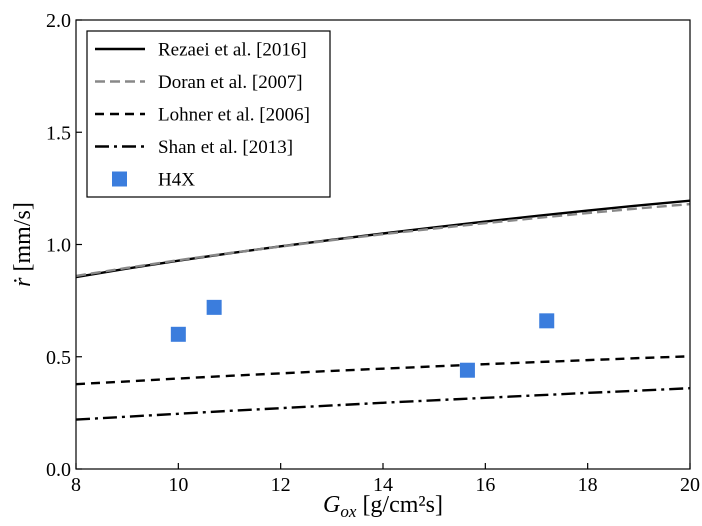 This screenshot has width=702, height=526. What do you see at coordinates (176, 180) in the screenshot?
I see `legend-label: H4X` at bounding box center [176, 180].